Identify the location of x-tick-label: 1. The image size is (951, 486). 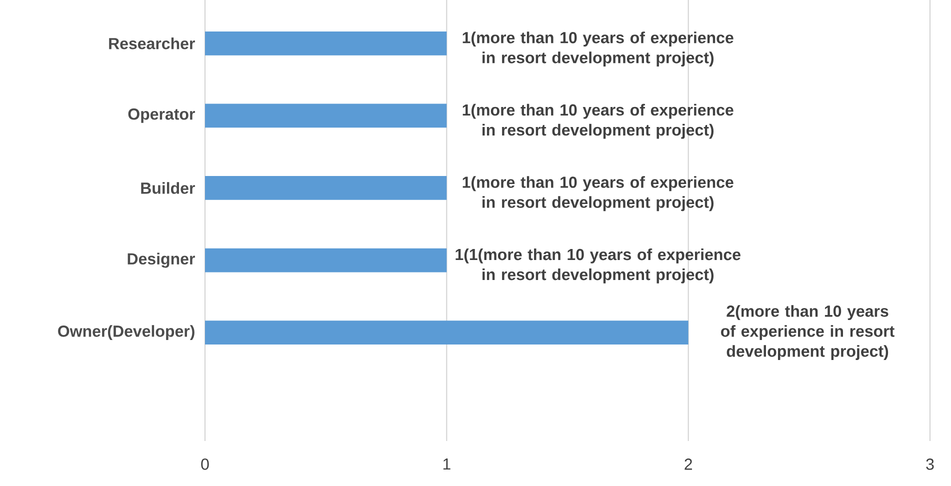
(446, 464).